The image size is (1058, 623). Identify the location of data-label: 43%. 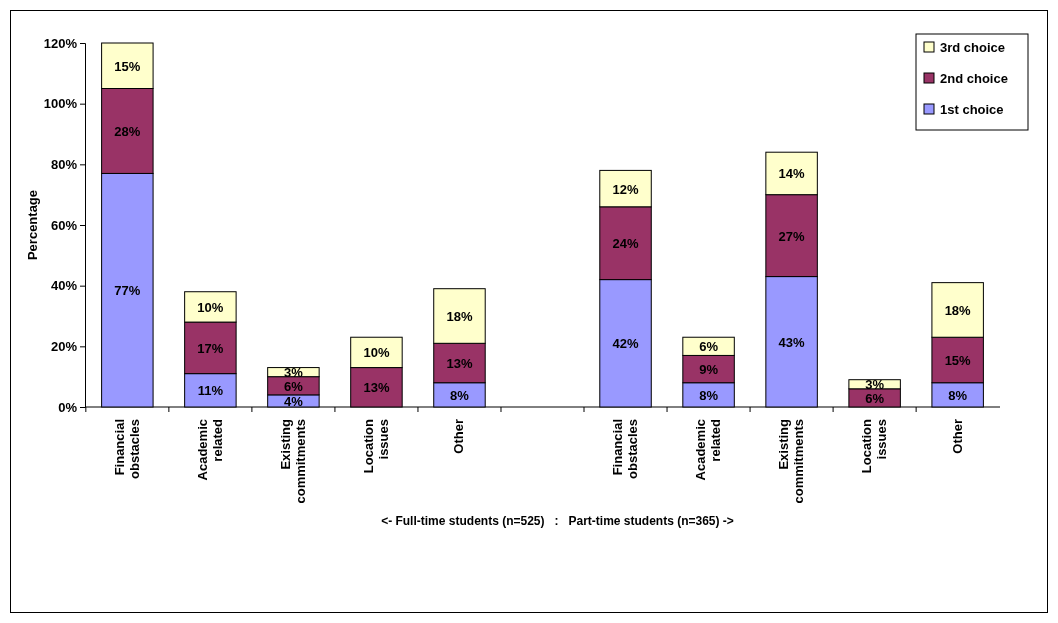
(792, 342).